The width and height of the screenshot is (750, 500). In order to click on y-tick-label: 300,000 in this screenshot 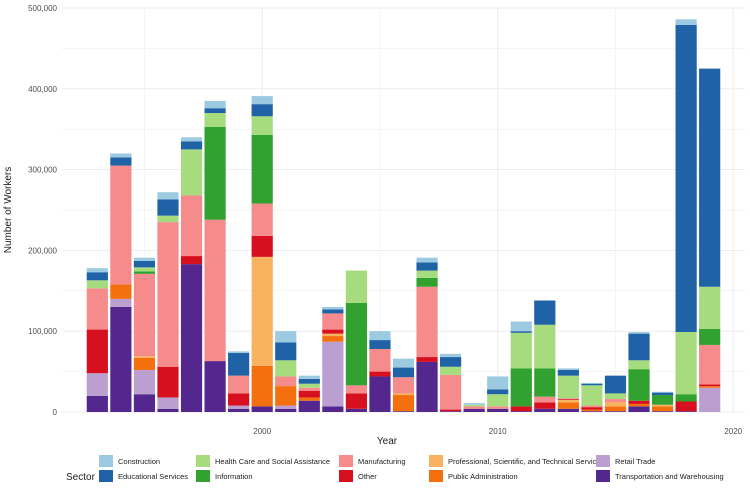, I will do `click(42, 170)`.